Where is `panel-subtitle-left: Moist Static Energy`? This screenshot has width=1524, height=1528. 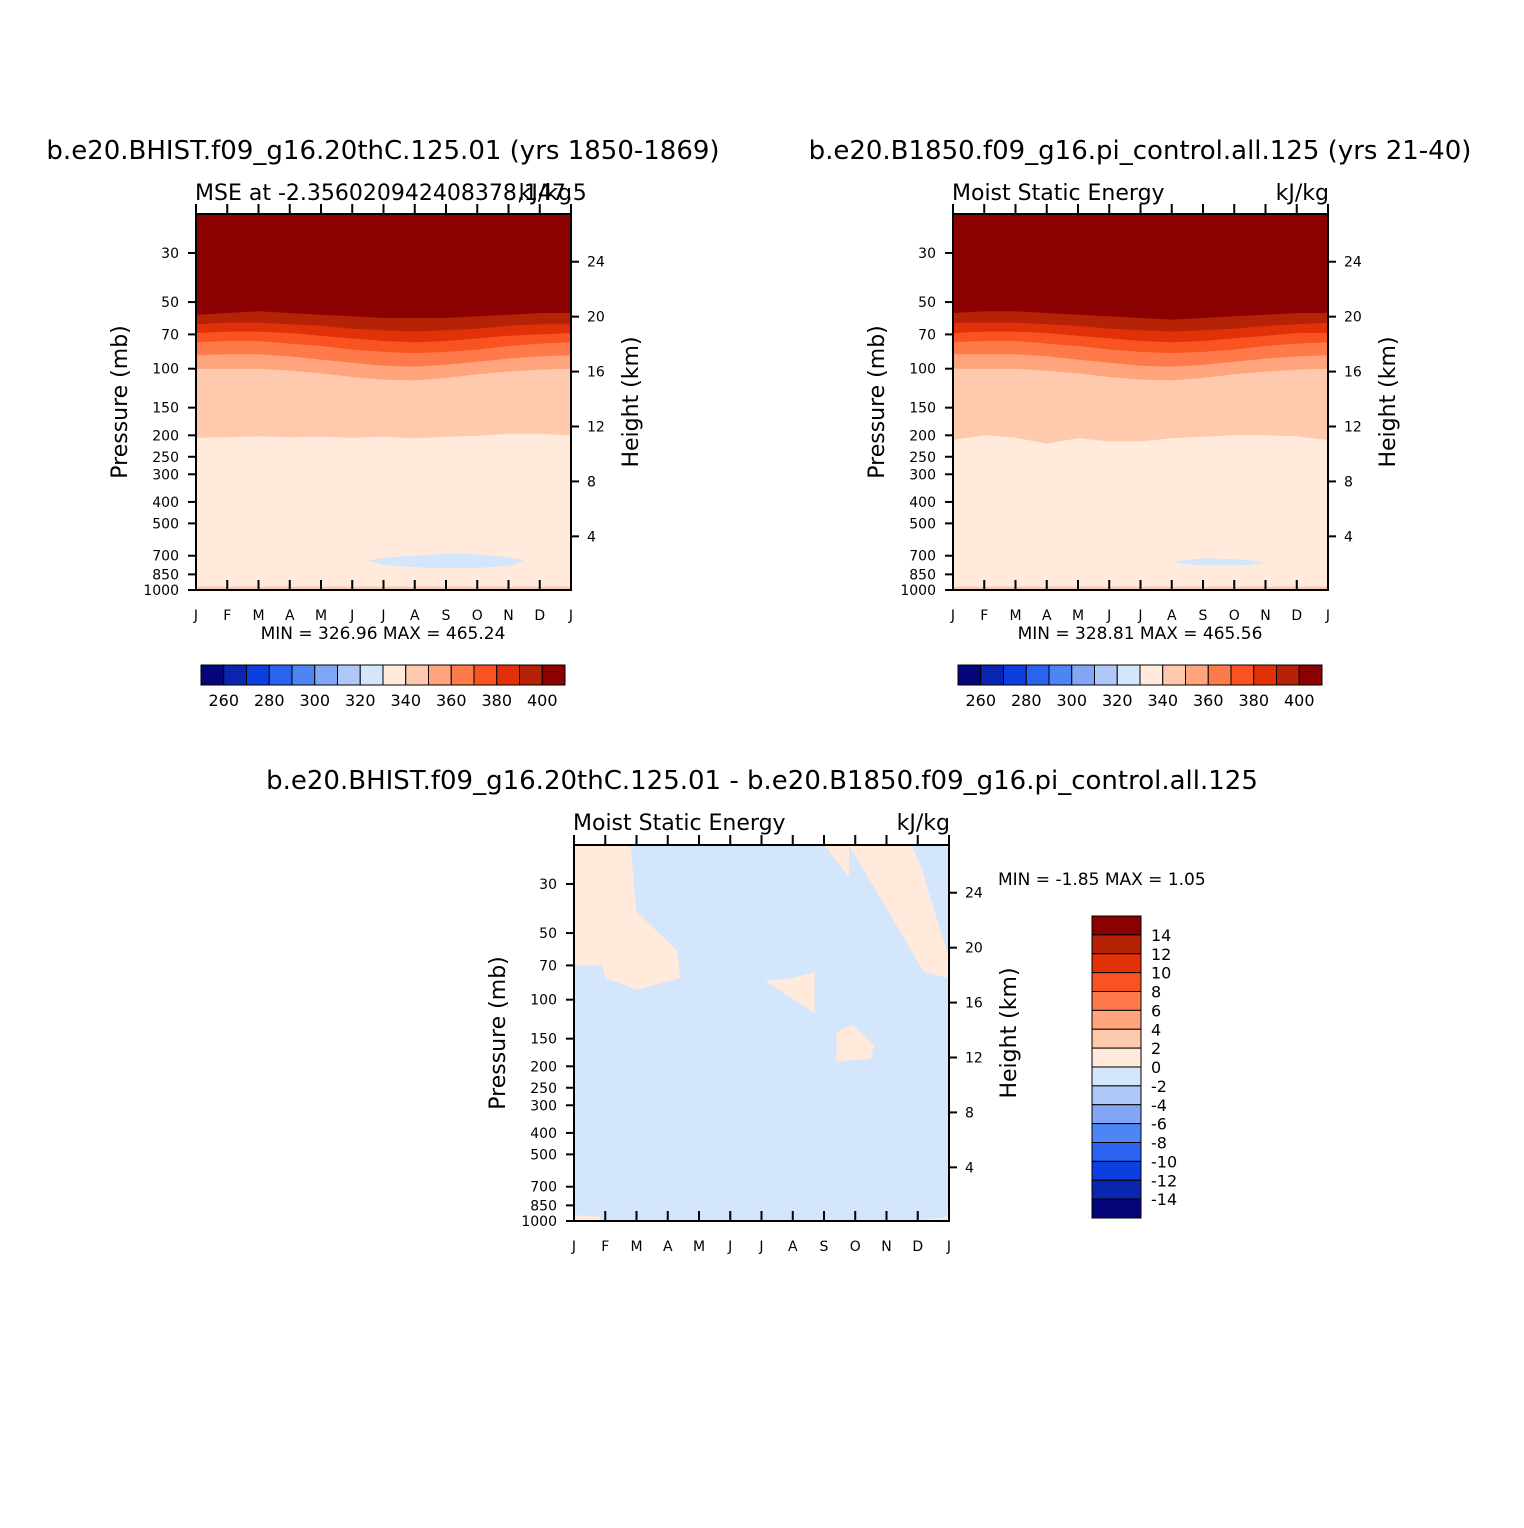 panel-subtitle-left: Moist Static Energy is located at coordinates (679, 823).